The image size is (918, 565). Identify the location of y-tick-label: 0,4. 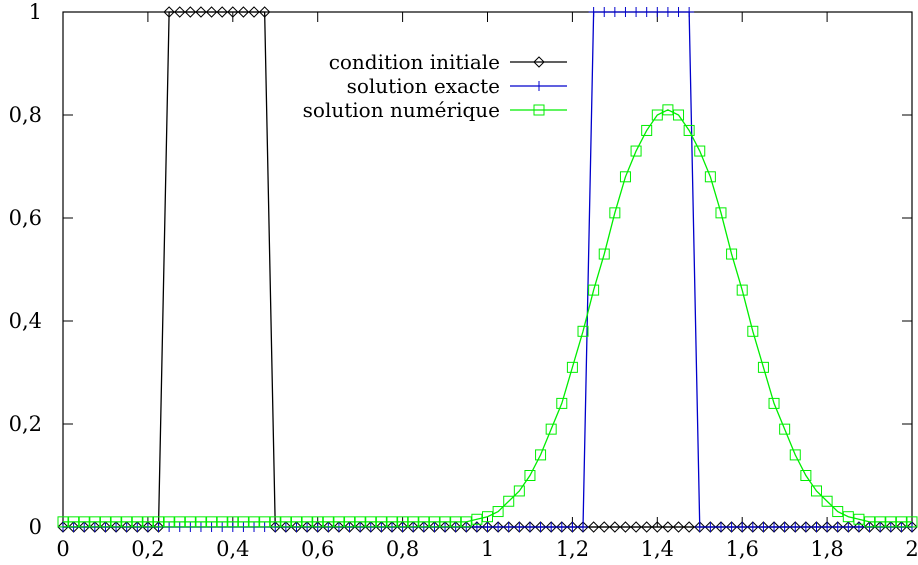
(25, 321).